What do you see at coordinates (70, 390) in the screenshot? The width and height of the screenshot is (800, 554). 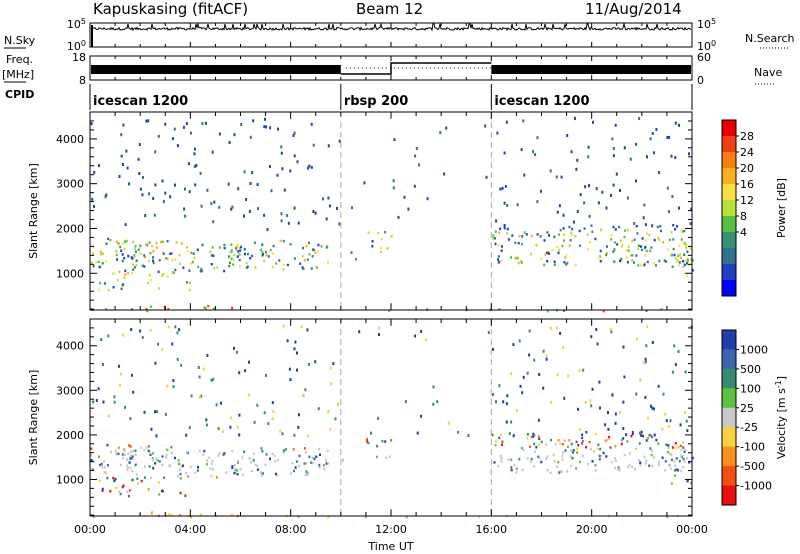 I see `range-tick-label: 3000` at bounding box center [70, 390].